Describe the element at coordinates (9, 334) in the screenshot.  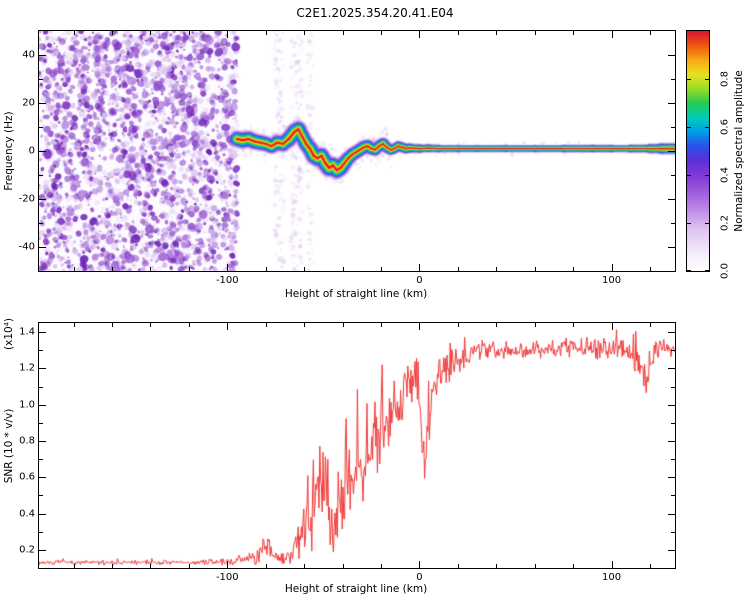
I see `snr-axis-scale-note: (x10⁴)` at that location.